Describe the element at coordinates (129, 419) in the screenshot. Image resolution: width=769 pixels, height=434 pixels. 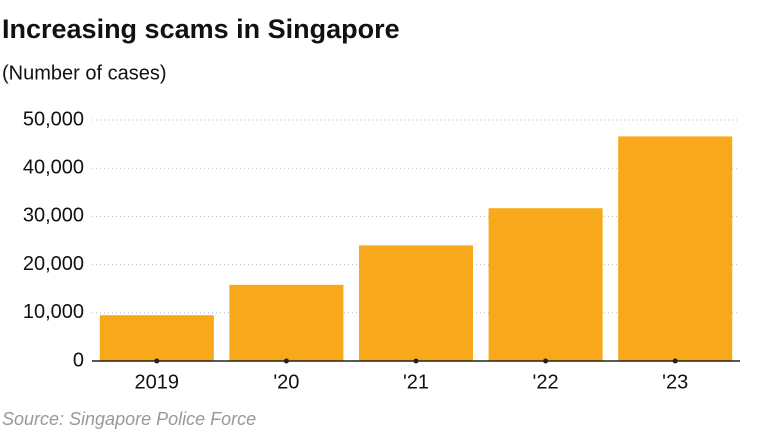
I see `source-note: Source: Singapore Police Force` at that location.